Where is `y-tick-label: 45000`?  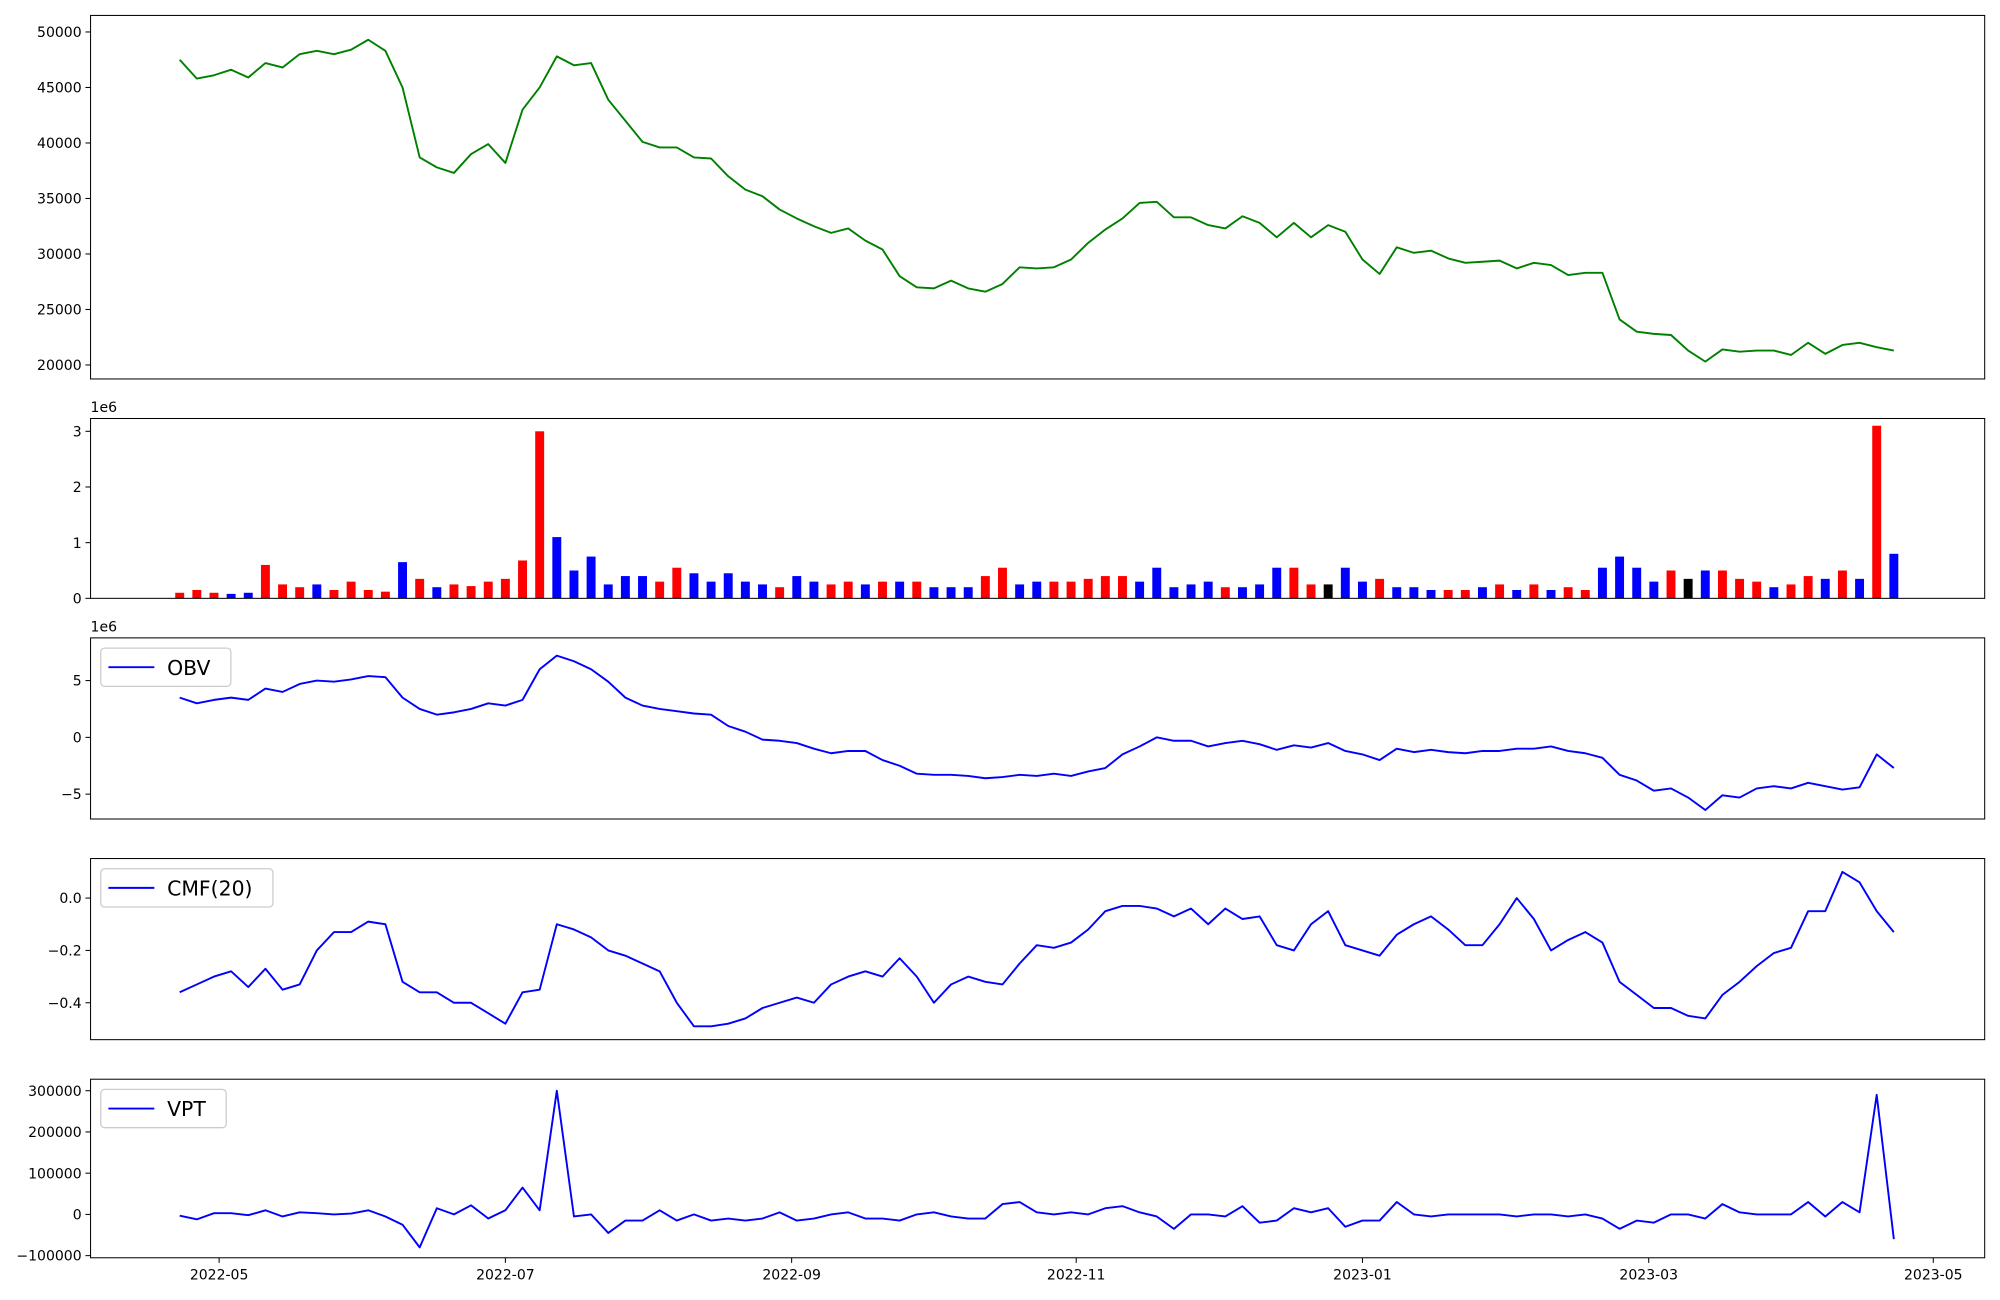
y-tick-label: 45000 is located at coordinates (59, 89).